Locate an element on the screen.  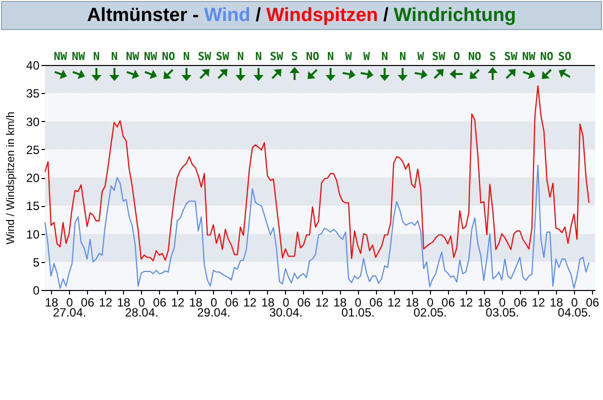
y-tick-label: 20 is located at coordinates (33, 178).